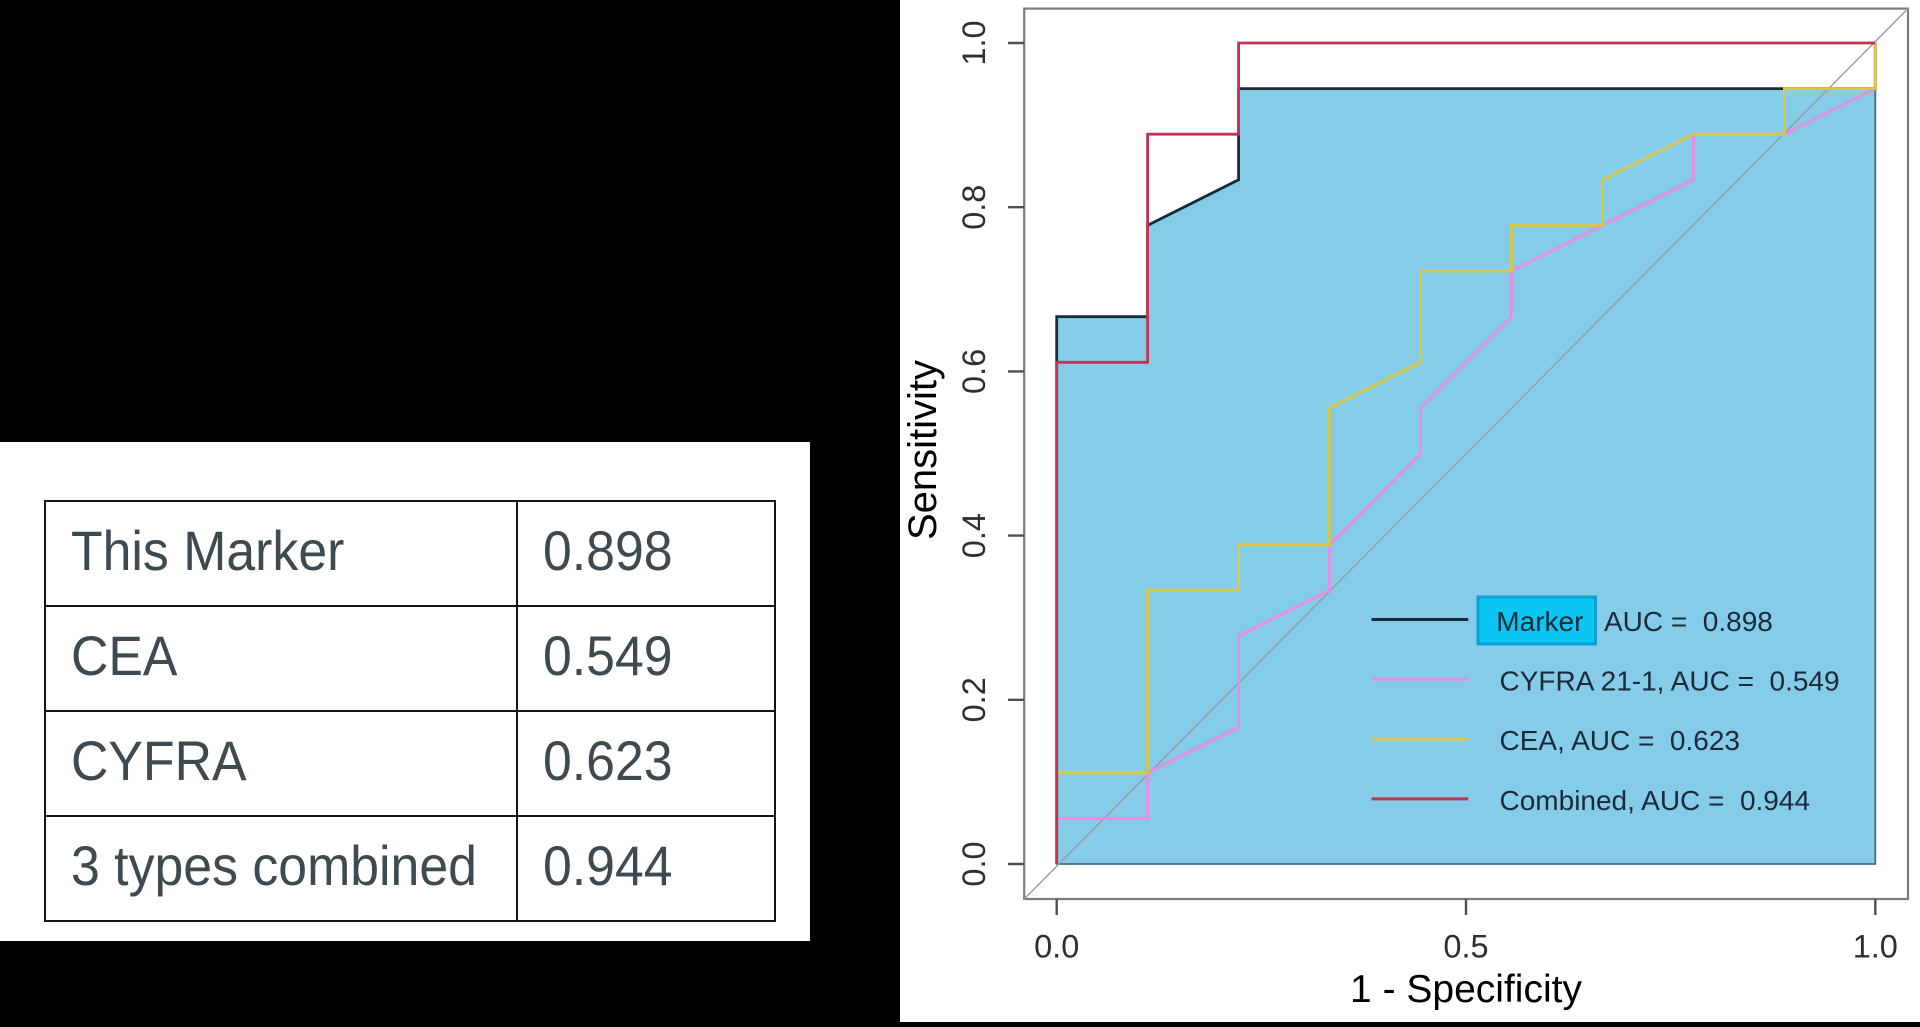  What do you see at coordinates (923, 450) in the screenshot?
I see `svg-text: Sensitivity` at bounding box center [923, 450].